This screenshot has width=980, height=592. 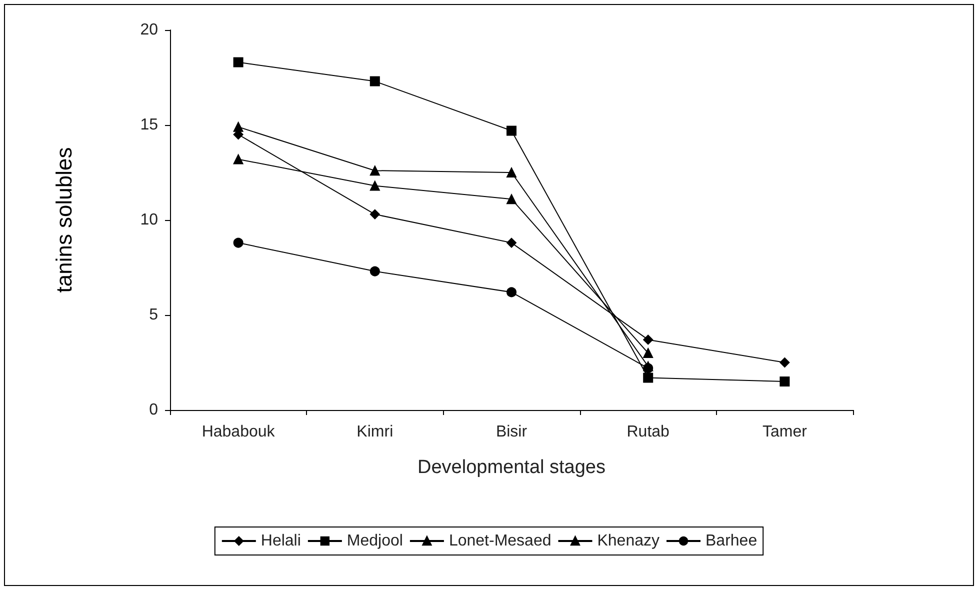 What do you see at coordinates (374, 541) in the screenshot?
I see `legend-label: Medjool` at bounding box center [374, 541].